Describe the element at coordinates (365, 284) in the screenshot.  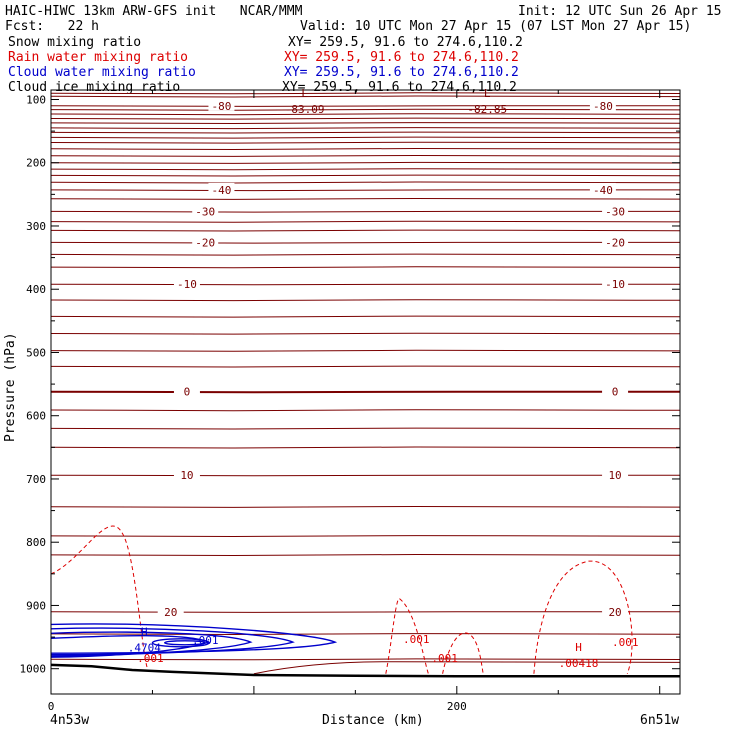
I see `isotherm-line--10` at that location.